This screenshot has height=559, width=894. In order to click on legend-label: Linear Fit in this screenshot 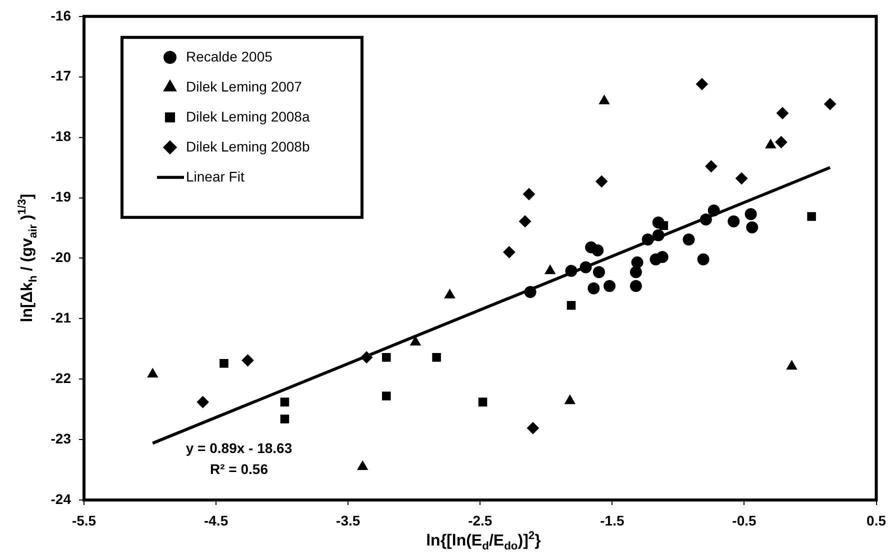, I will do `click(215, 176)`.